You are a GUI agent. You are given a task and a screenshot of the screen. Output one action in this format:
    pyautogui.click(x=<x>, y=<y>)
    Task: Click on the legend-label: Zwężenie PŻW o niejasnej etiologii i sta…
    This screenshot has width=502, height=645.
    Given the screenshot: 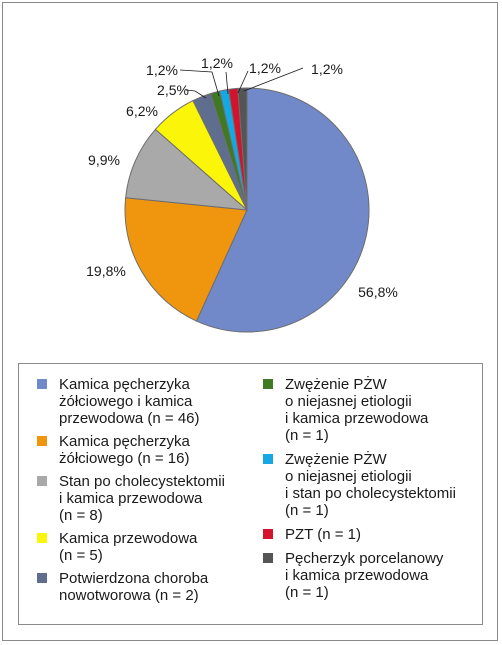 What is the action you would take?
    pyautogui.click(x=370, y=485)
    